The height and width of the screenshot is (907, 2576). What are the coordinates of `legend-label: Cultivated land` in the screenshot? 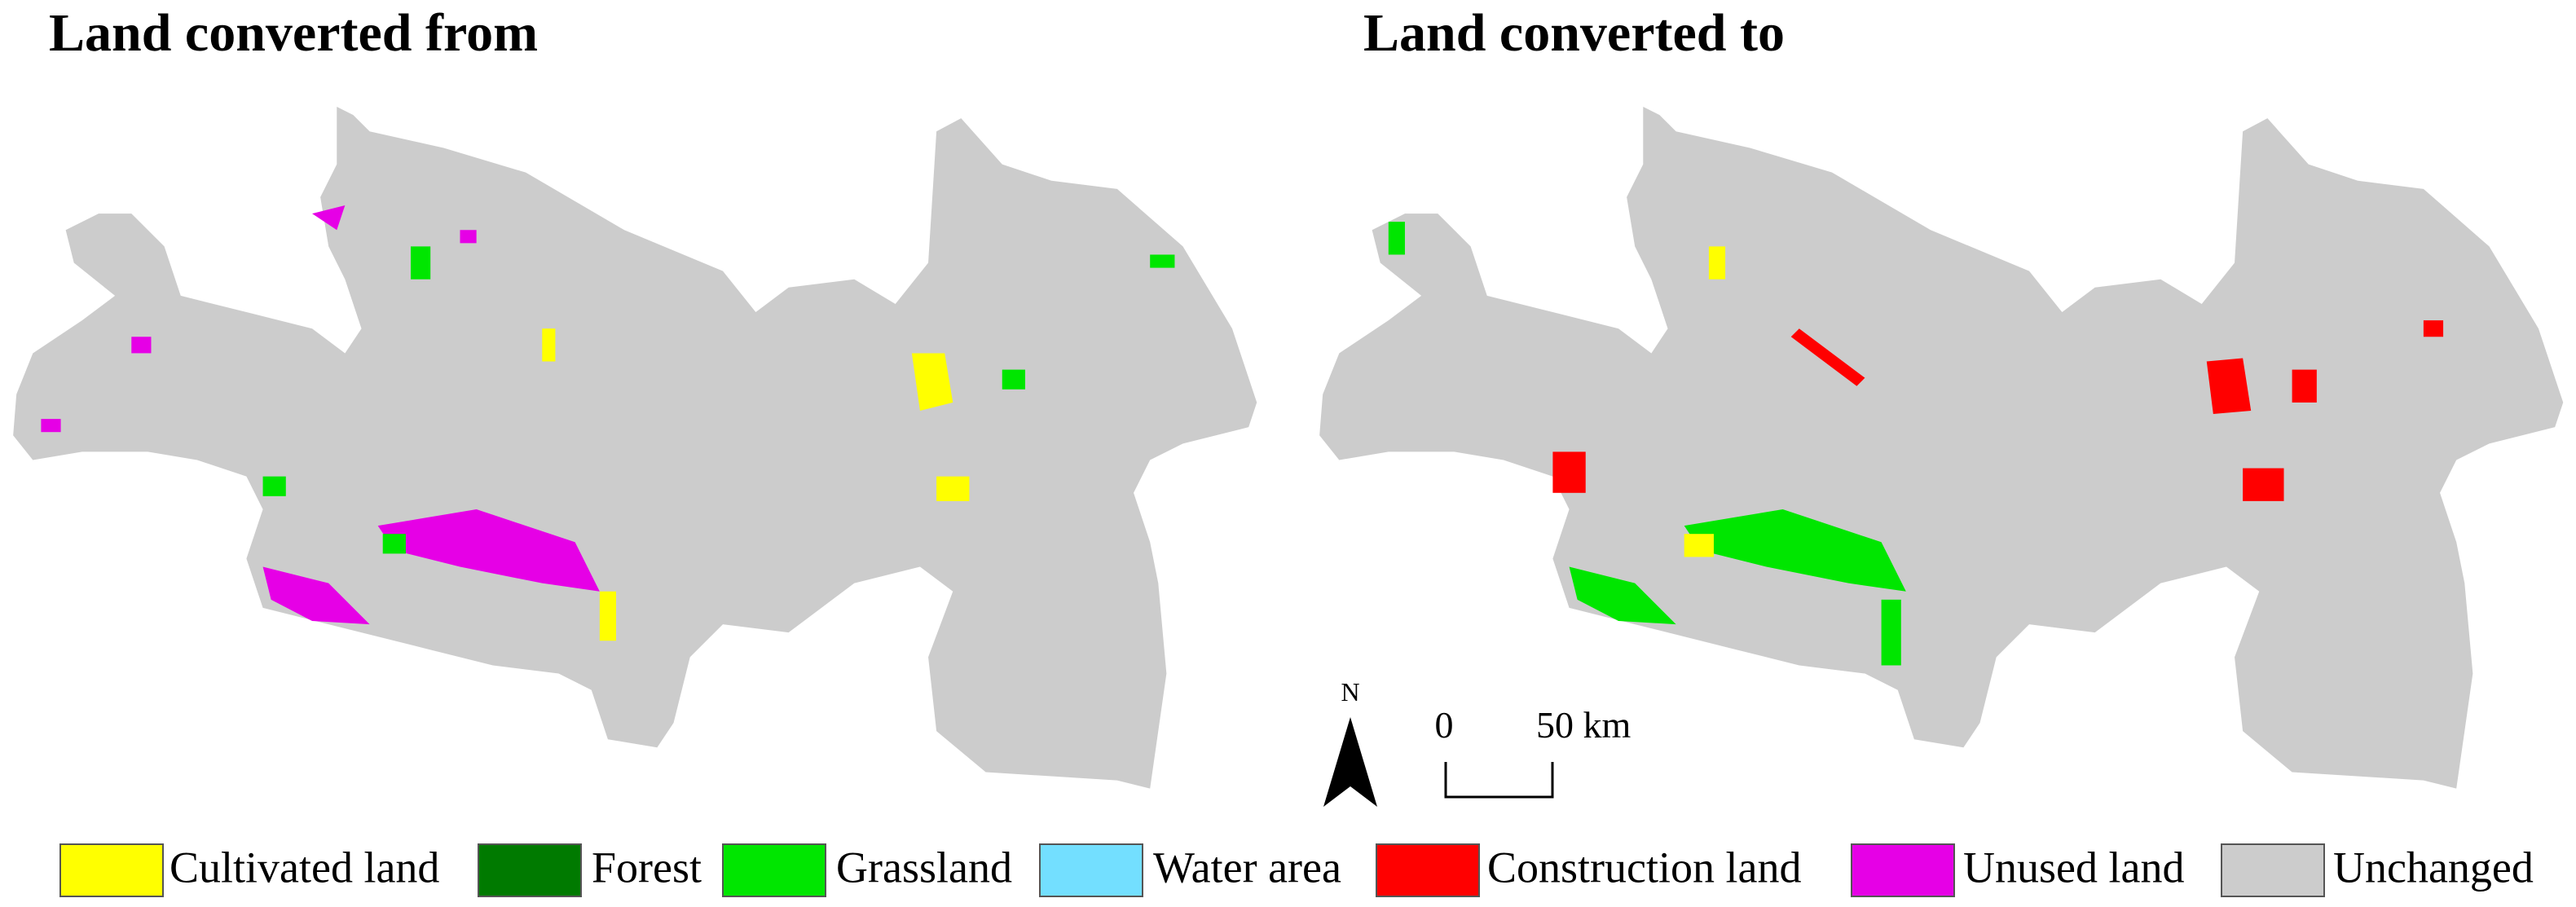 It's located at (304, 867).